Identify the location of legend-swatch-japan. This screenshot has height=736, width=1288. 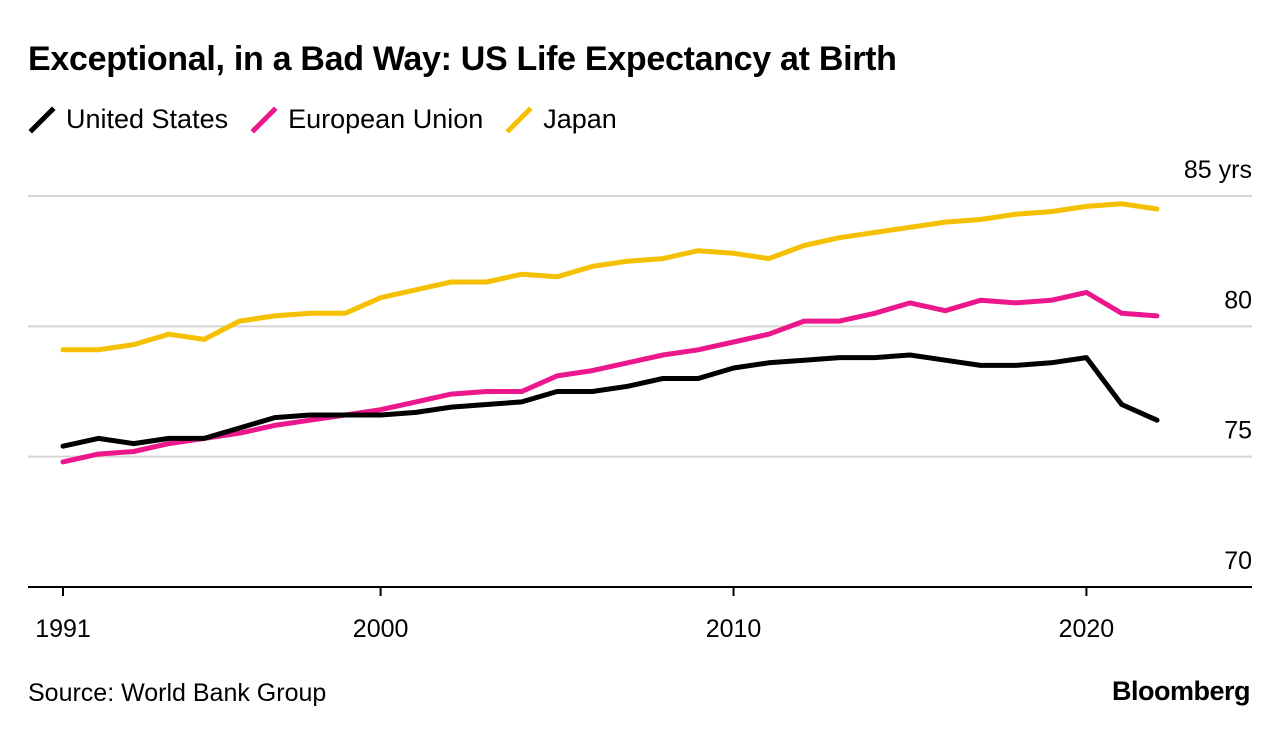
(519, 119).